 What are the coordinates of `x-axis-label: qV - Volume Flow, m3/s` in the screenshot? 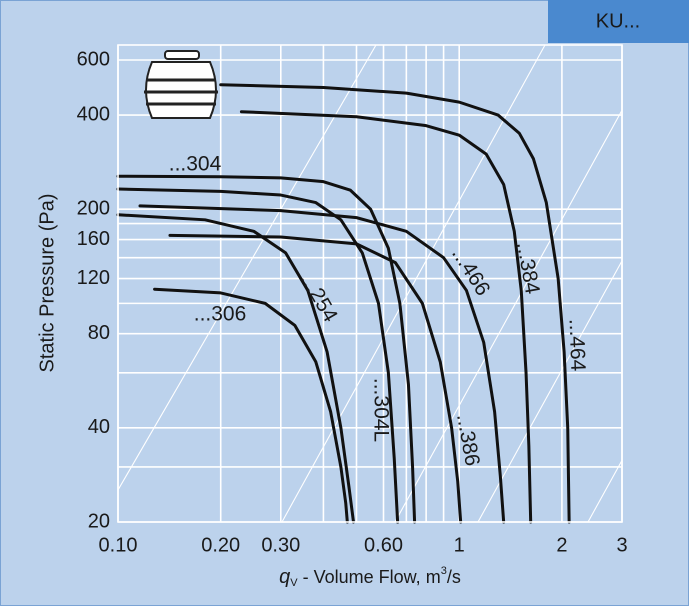 It's located at (370, 577).